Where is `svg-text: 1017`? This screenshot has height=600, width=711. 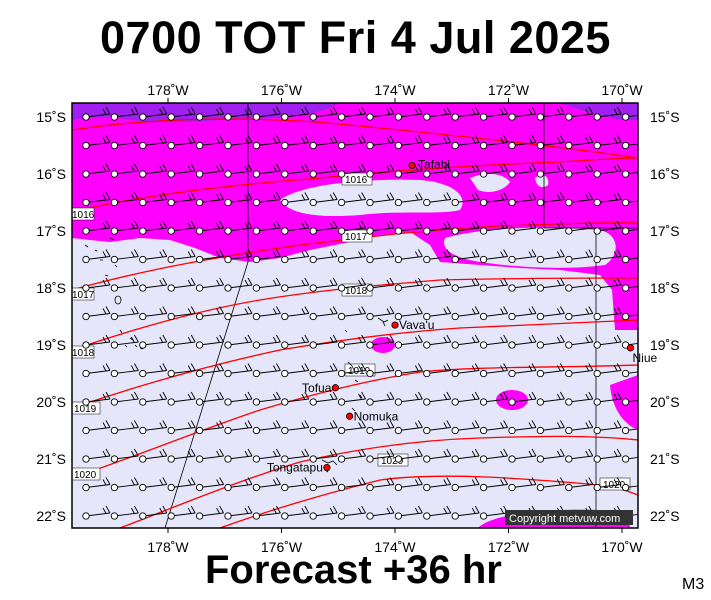
svg-text: 1017 is located at coordinates (356, 237).